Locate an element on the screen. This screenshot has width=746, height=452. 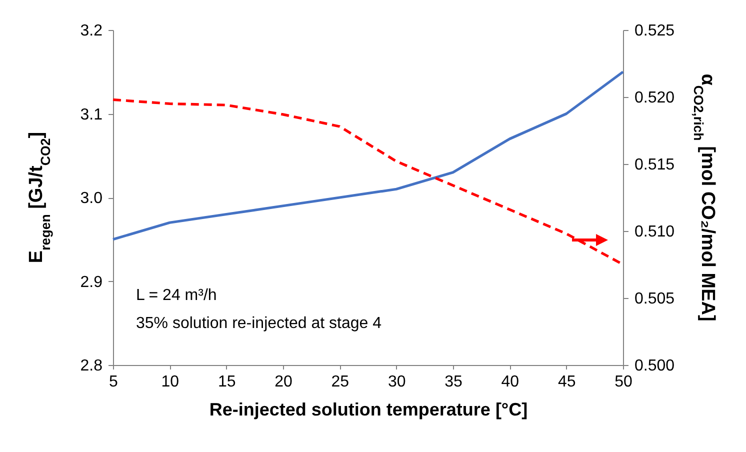
annotation: L = 24 m³/h is located at coordinates (176, 295).